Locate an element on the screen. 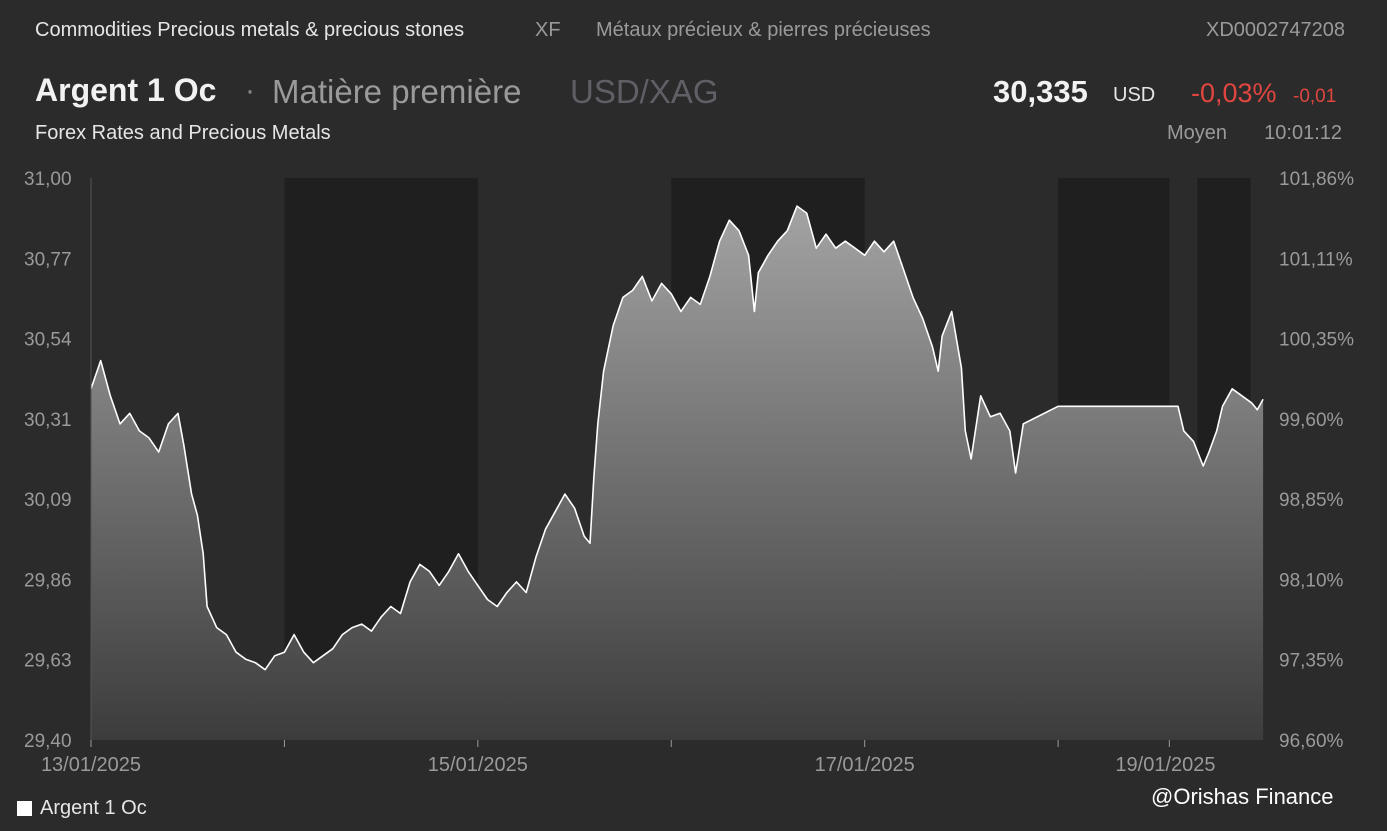  y-tick-left-label: 30,09 is located at coordinates (48, 500).